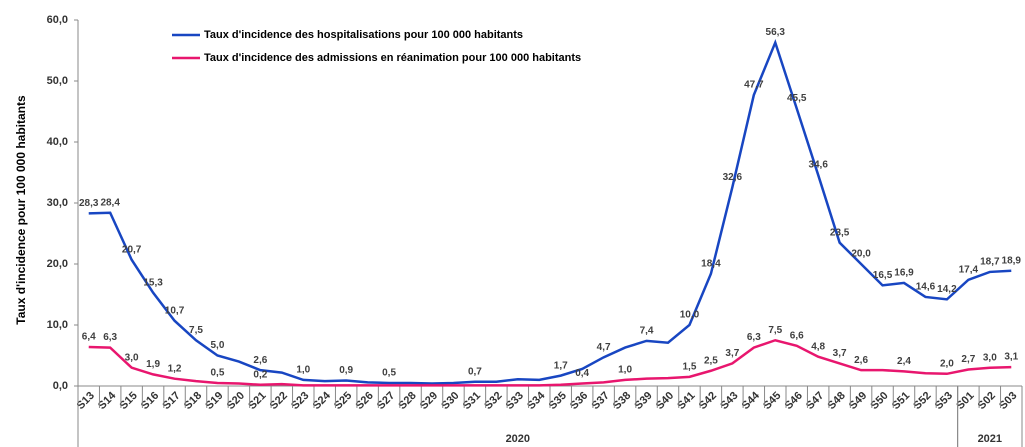  Describe the element at coordinates (797, 98) in the screenshot. I see `data-label: 45,5` at that location.